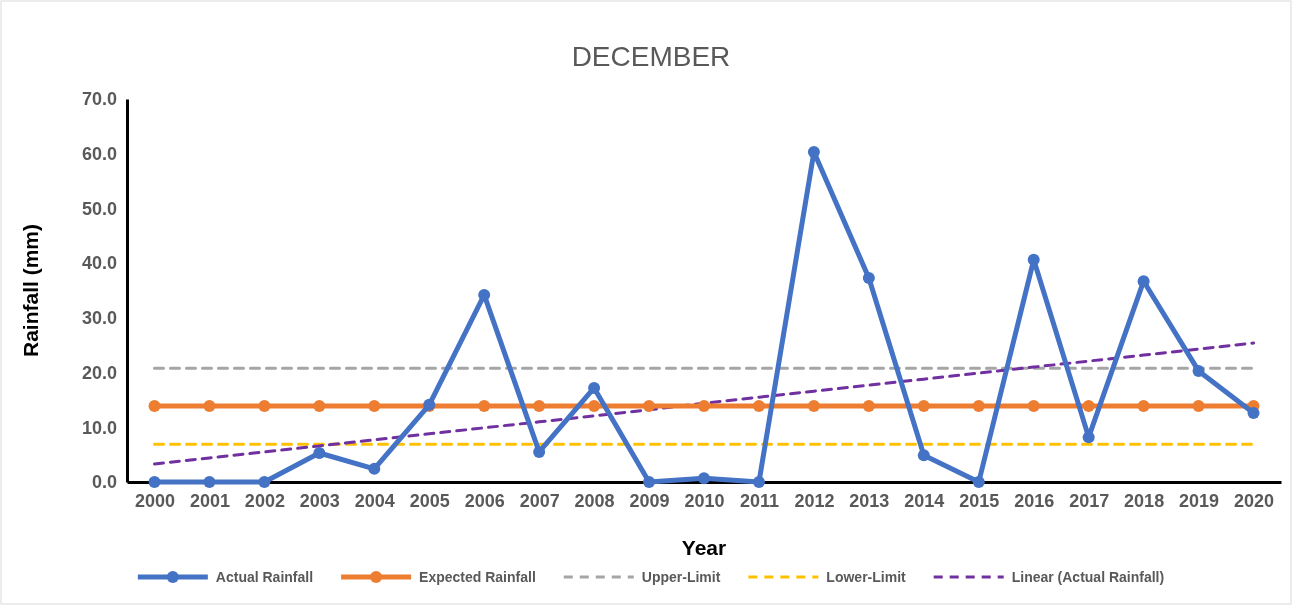 This screenshot has width=1292, height=605. Describe the element at coordinates (649, 500) in the screenshot. I see `x-tick-label: 2009` at that location.